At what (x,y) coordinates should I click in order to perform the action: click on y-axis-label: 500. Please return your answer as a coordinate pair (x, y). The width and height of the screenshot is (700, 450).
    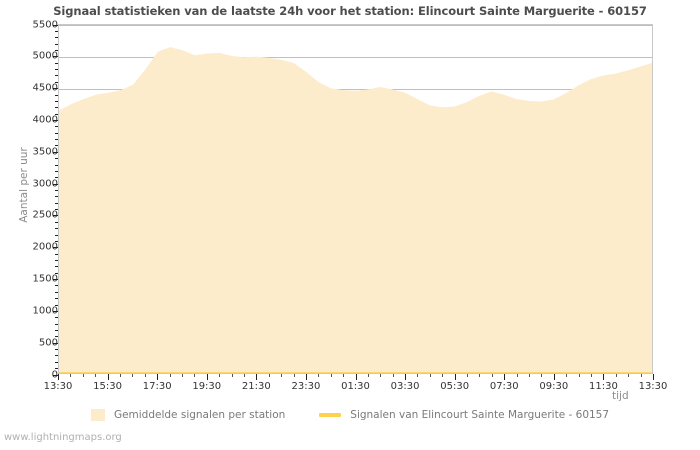
    Looking at the image, I should click on (48, 343).